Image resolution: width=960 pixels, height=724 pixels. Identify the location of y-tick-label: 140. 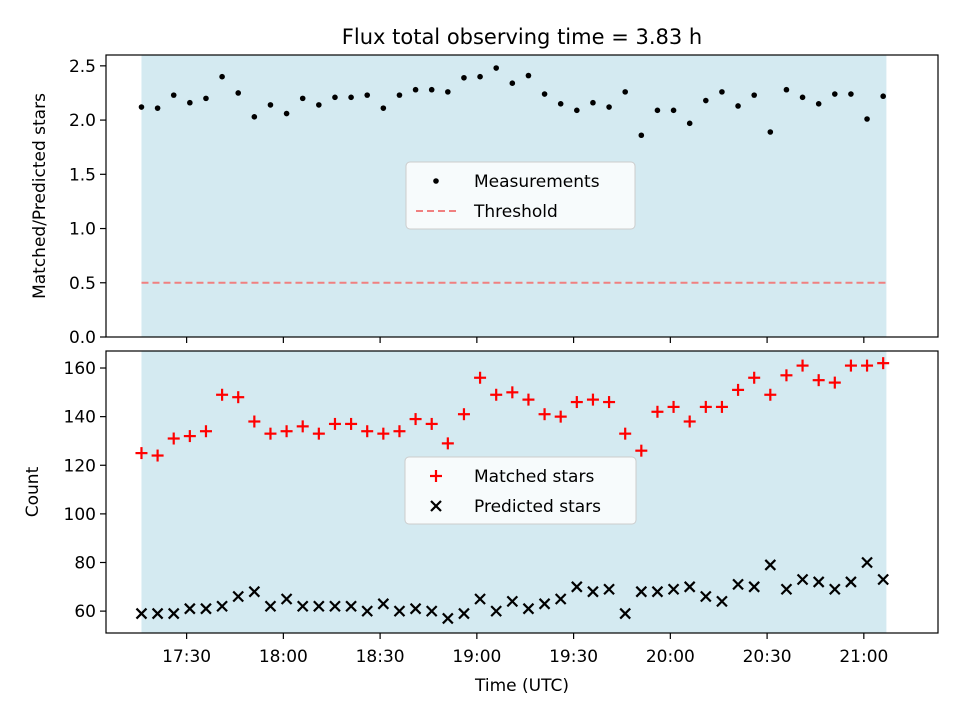
(80, 418).